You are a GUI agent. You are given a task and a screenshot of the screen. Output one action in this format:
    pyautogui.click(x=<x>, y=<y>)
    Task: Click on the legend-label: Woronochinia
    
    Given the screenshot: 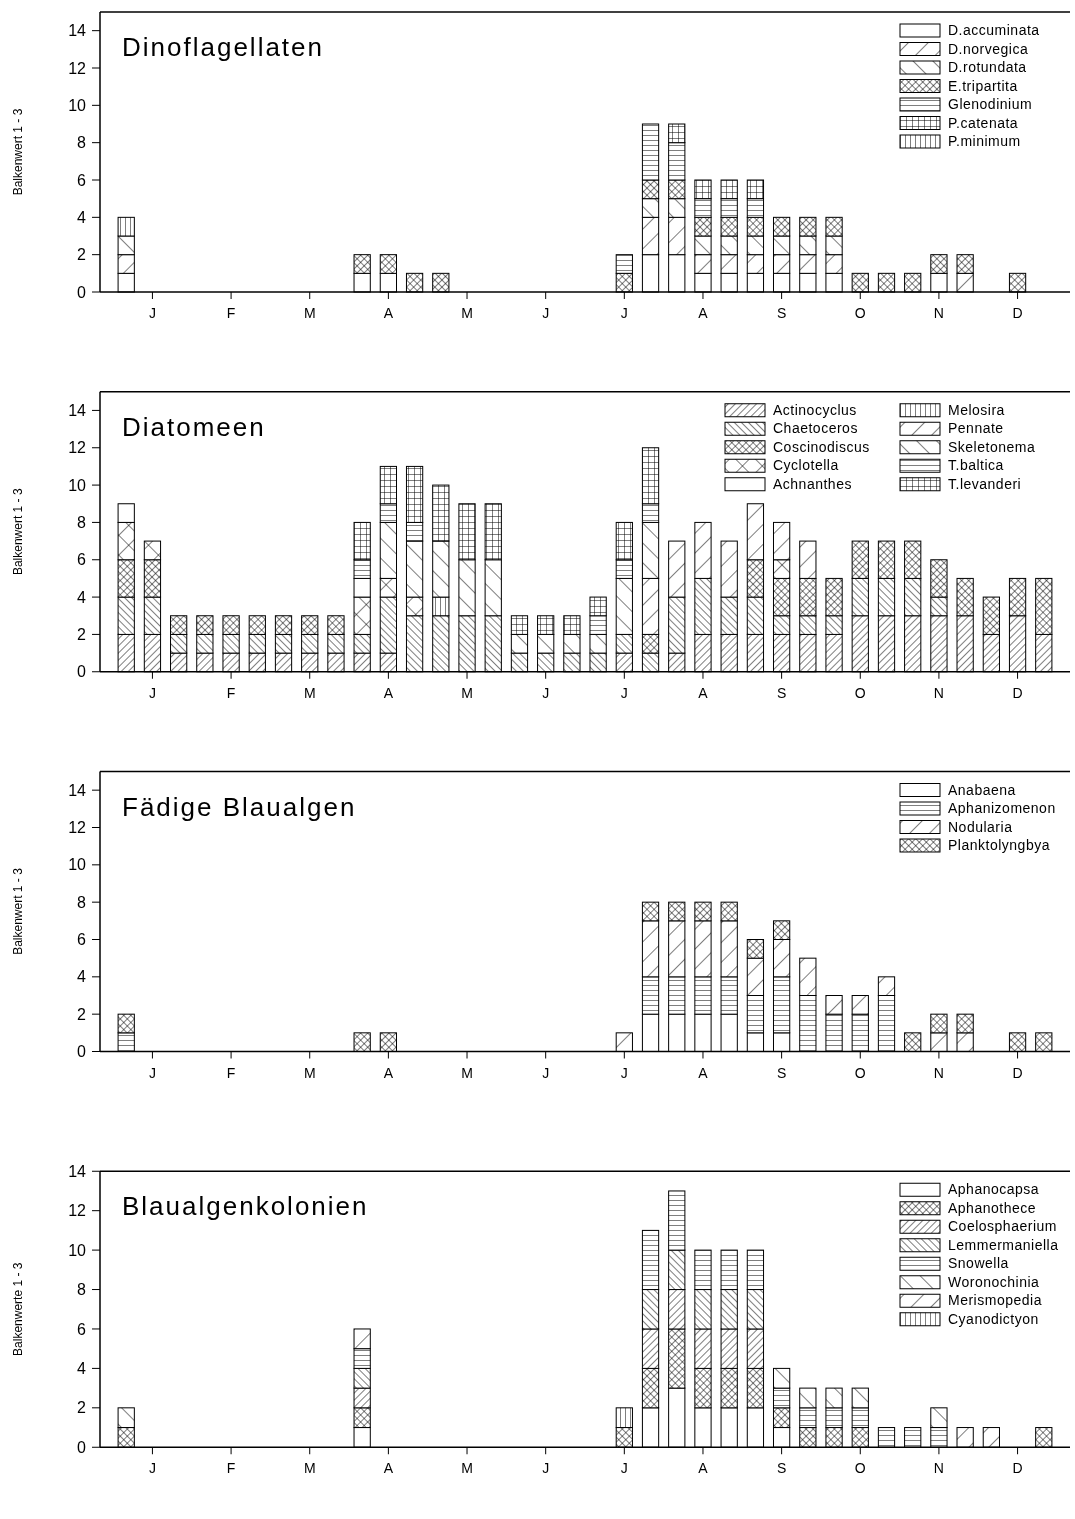 What is the action you would take?
    pyautogui.click(x=994, y=1281)
    